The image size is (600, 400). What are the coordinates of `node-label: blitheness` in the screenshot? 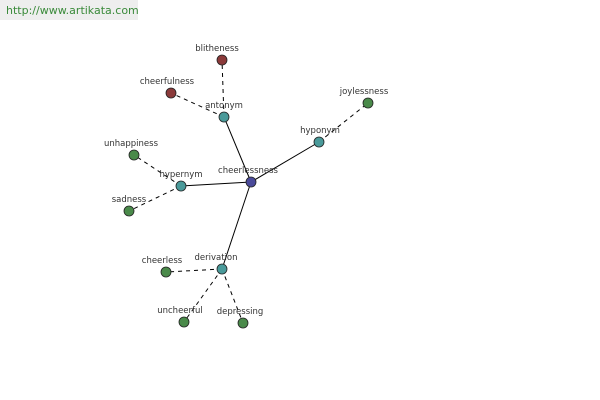 It's located at (217, 49).